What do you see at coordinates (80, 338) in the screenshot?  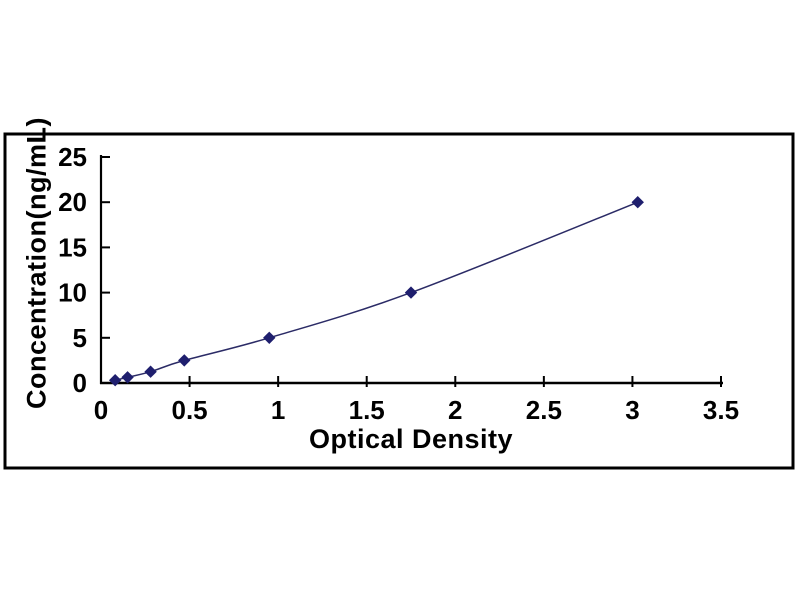 I see `y-tick-label-5: 5` at bounding box center [80, 338].